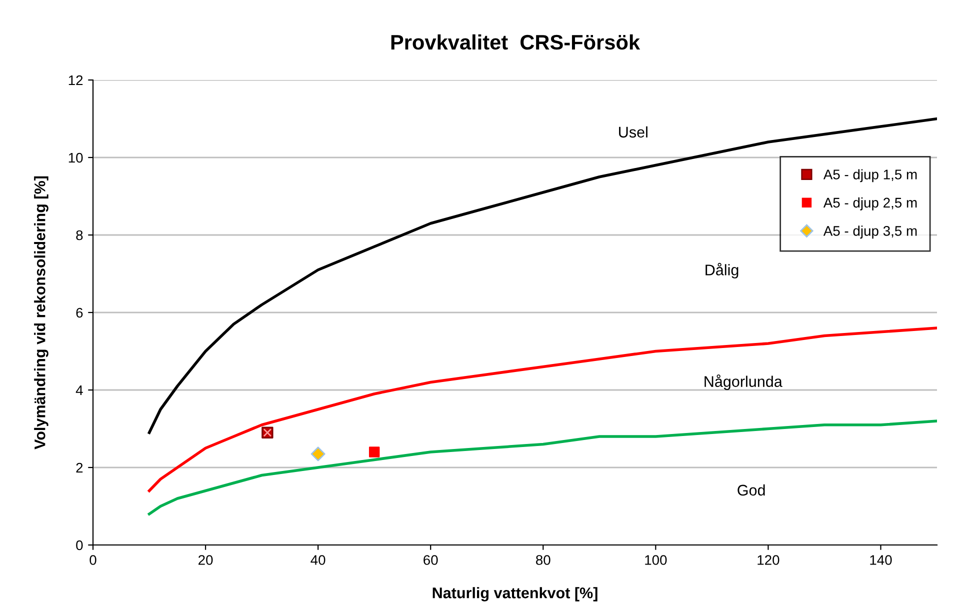 The width and height of the screenshot is (970, 607). Describe the element at coordinates (75, 80) in the screenshot. I see `y-tick-label: 12` at that location.